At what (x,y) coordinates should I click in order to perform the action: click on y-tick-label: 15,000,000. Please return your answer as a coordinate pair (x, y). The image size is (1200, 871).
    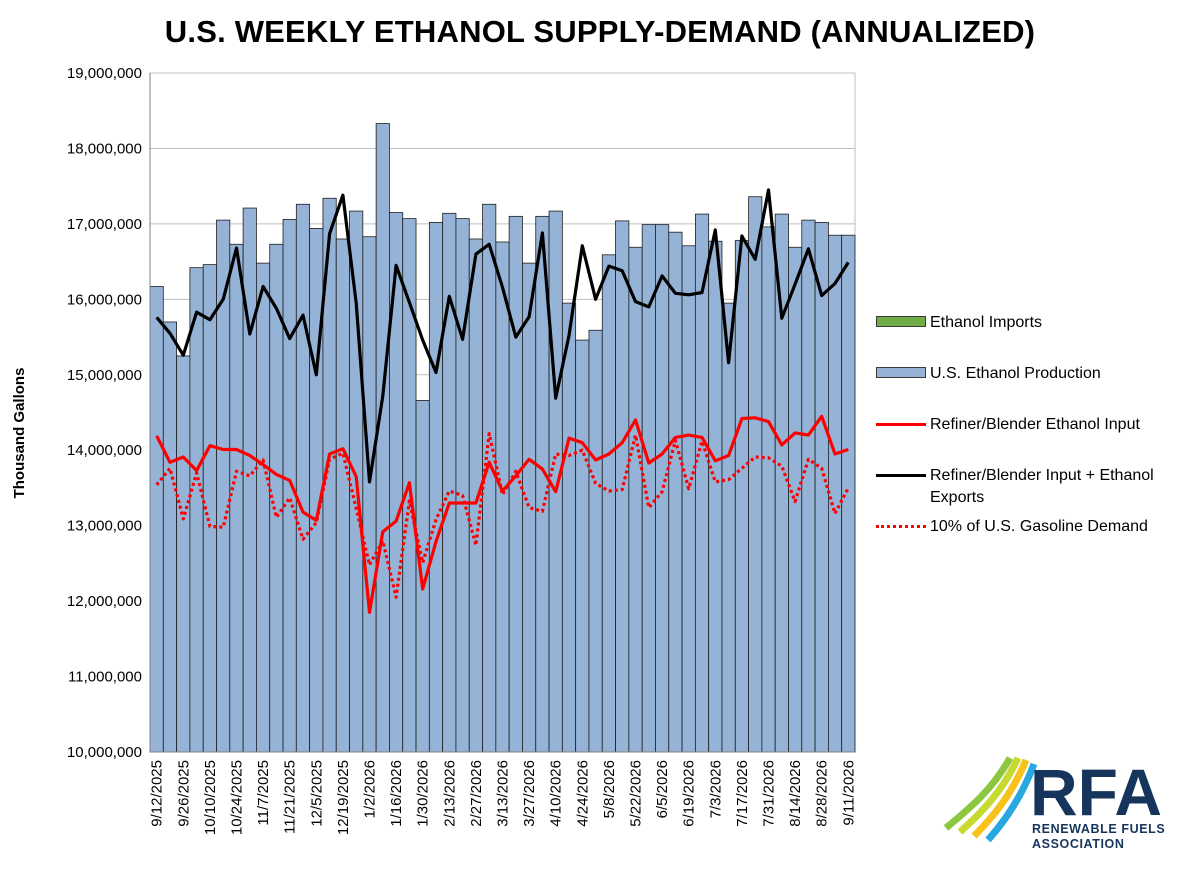
    Looking at the image, I should click on (104, 375).